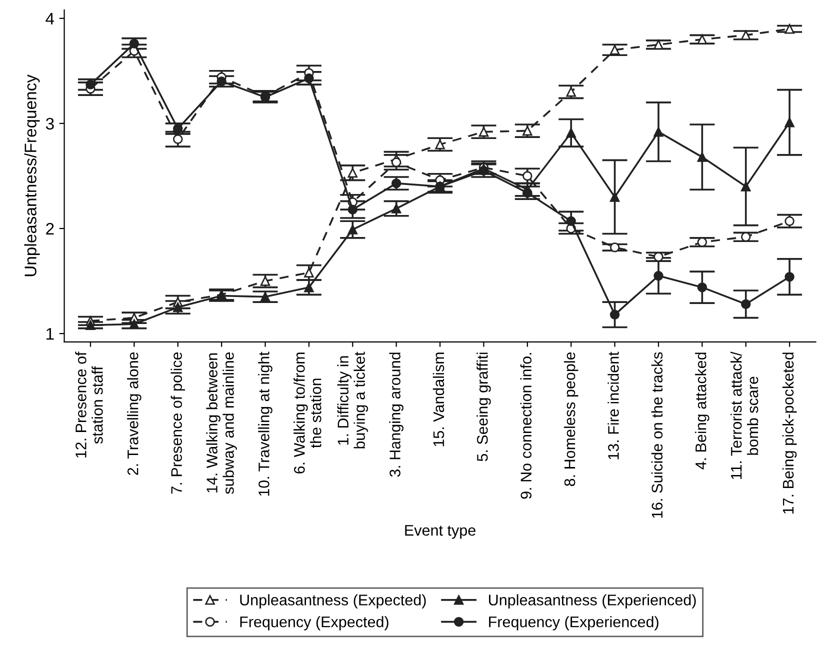 The height and width of the screenshot is (664, 824). What do you see at coordinates (571, 419) in the screenshot?
I see `x-tick-label: 8. Homeless people` at bounding box center [571, 419].